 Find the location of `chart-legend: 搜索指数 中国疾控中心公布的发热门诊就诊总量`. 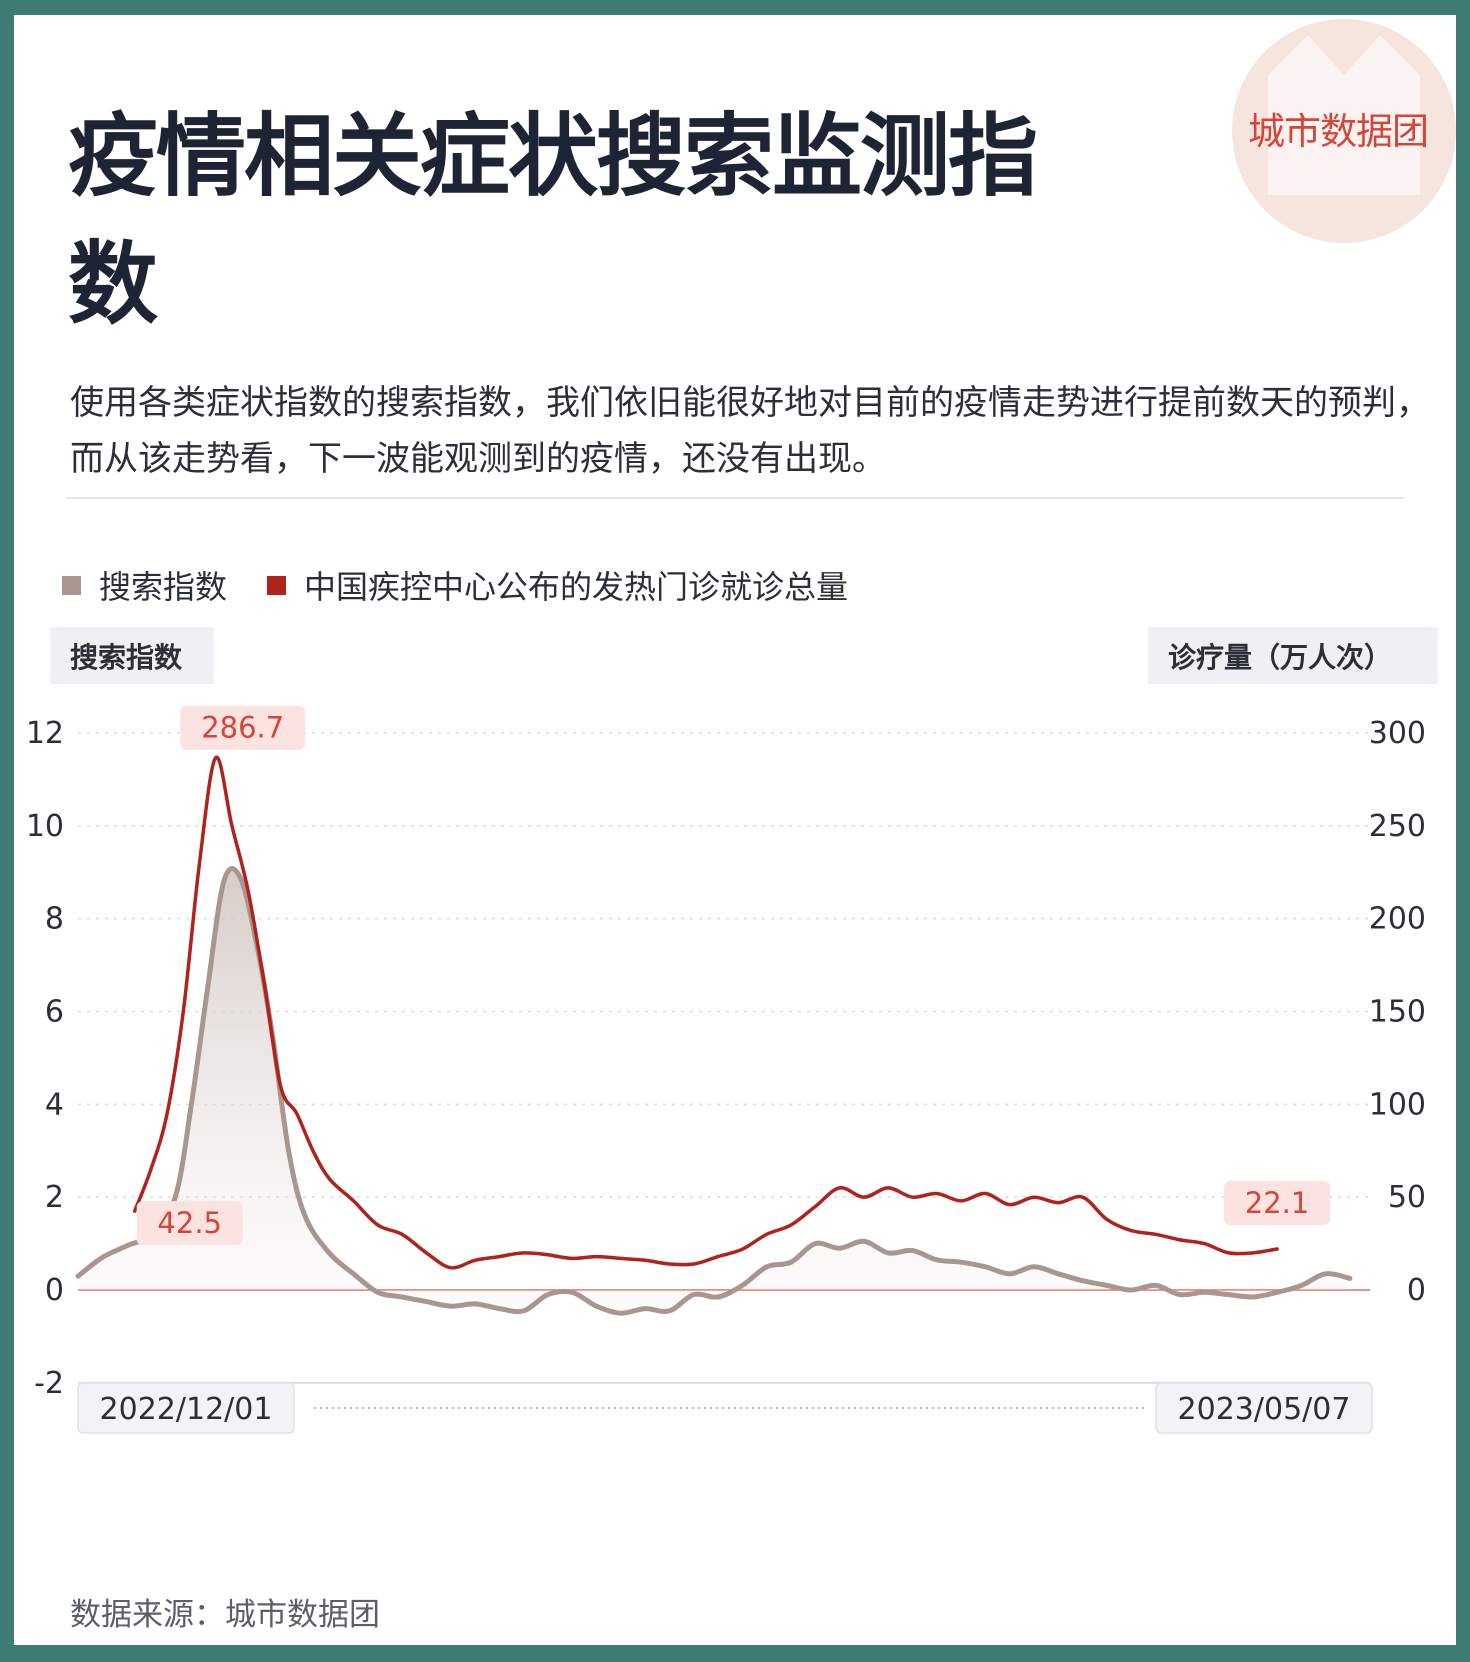

chart-legend: 搜索指数 中国疾控中心公布的发热门诊就诊总量 is located at coordinates (455, 585).